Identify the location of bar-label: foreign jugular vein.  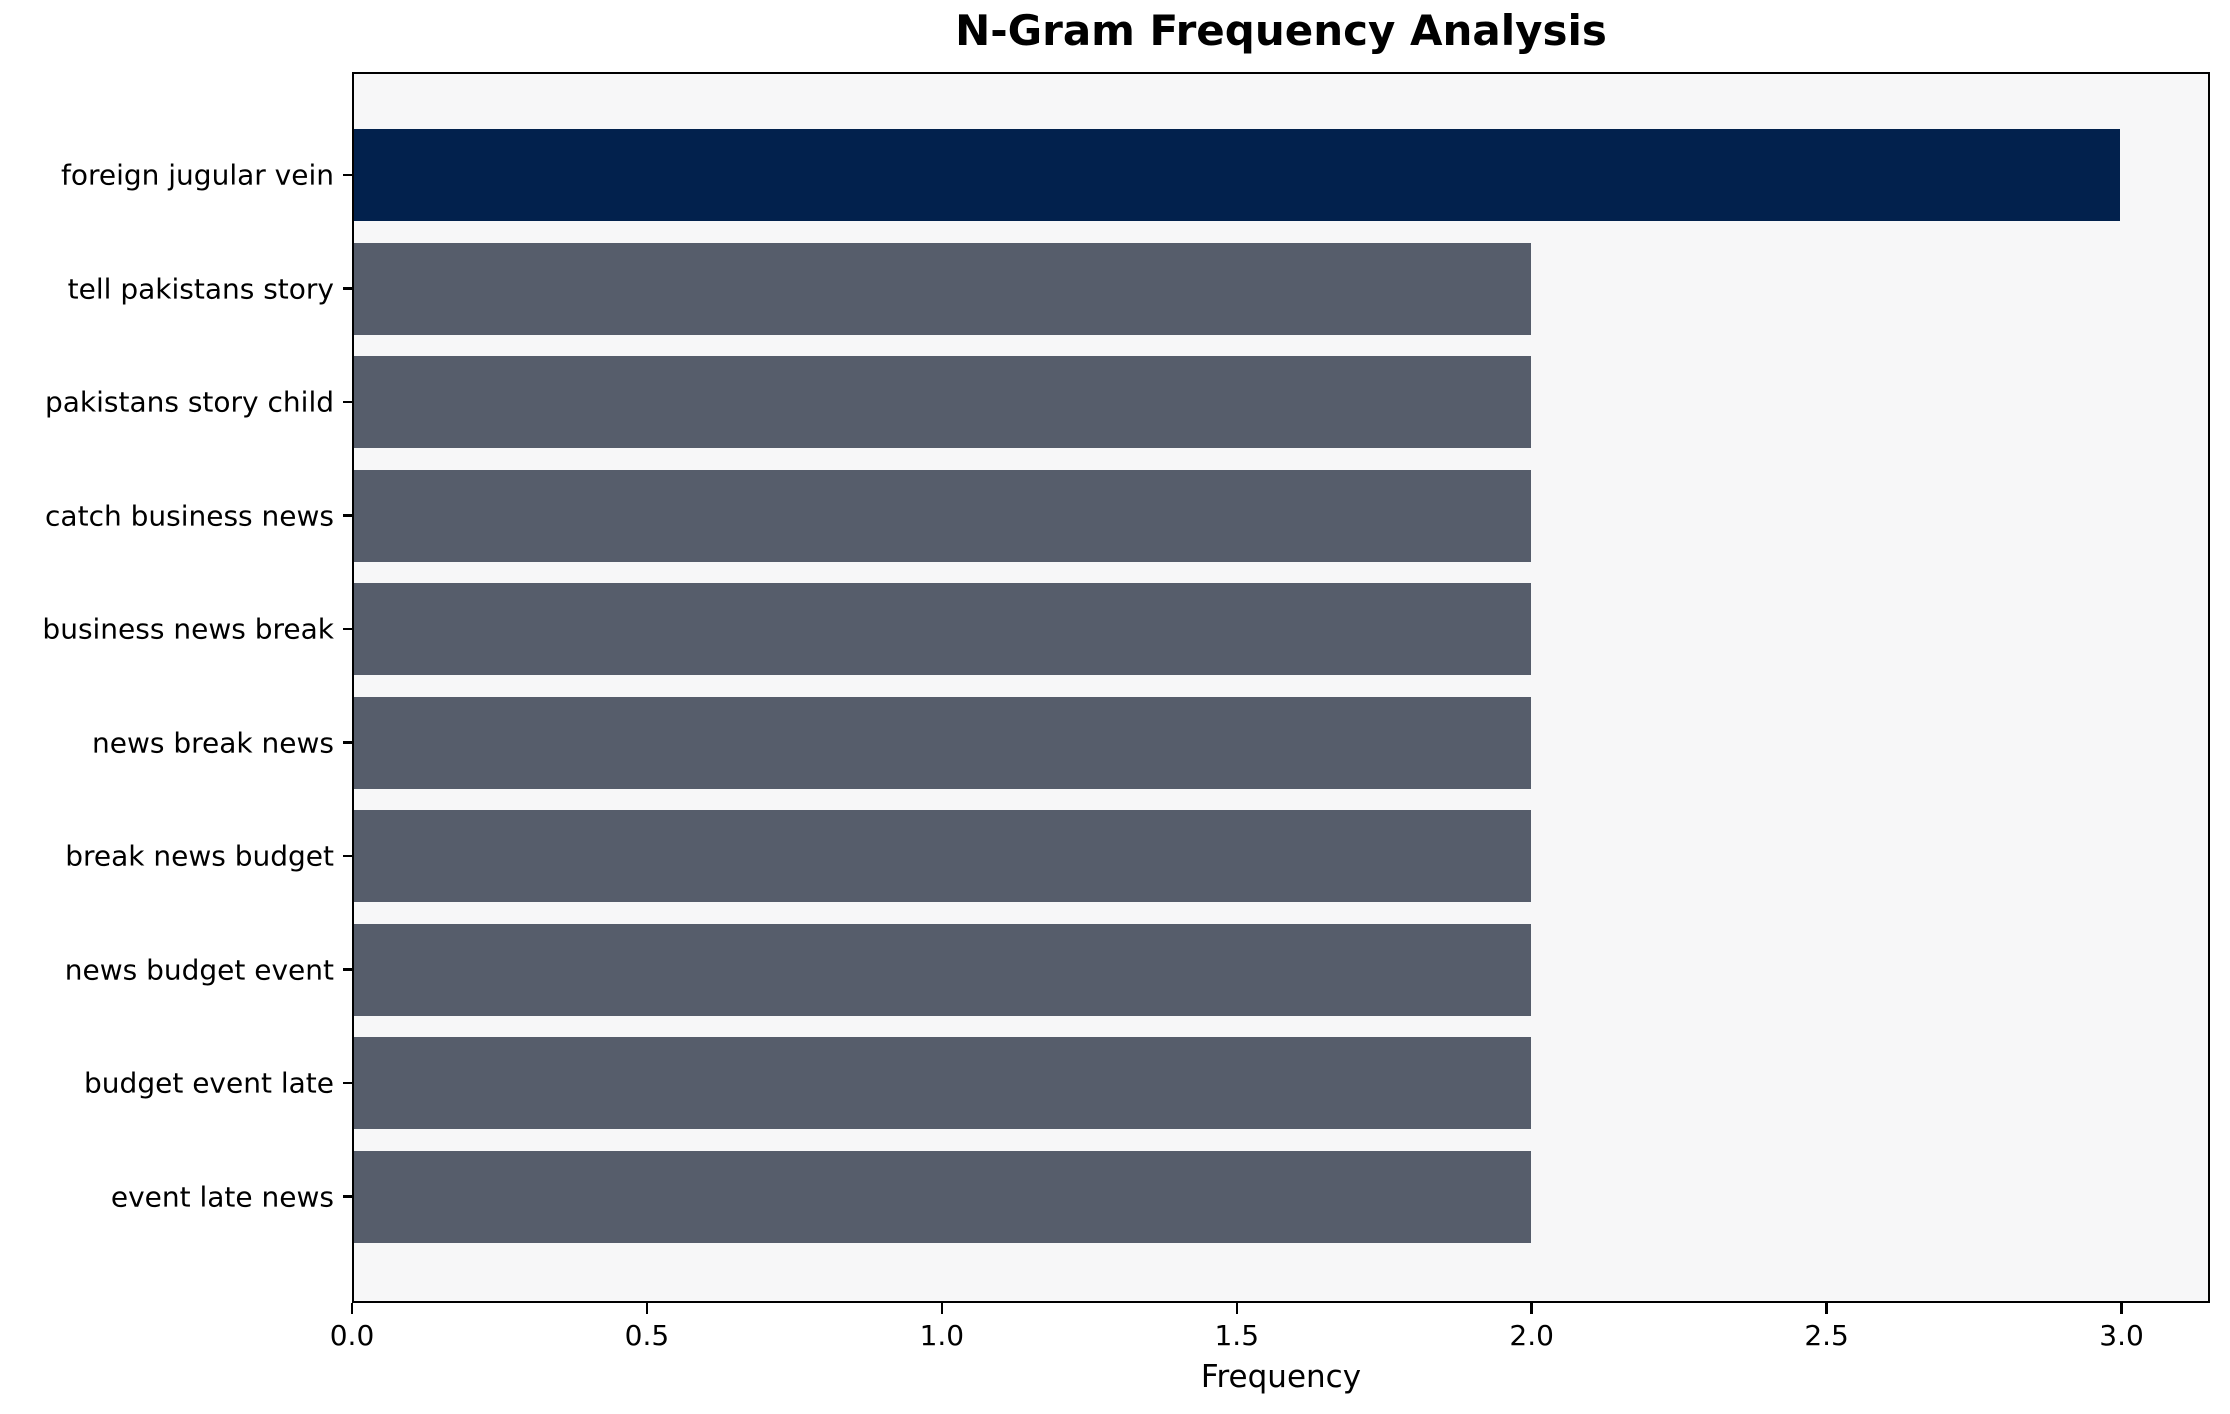
(197, 175).